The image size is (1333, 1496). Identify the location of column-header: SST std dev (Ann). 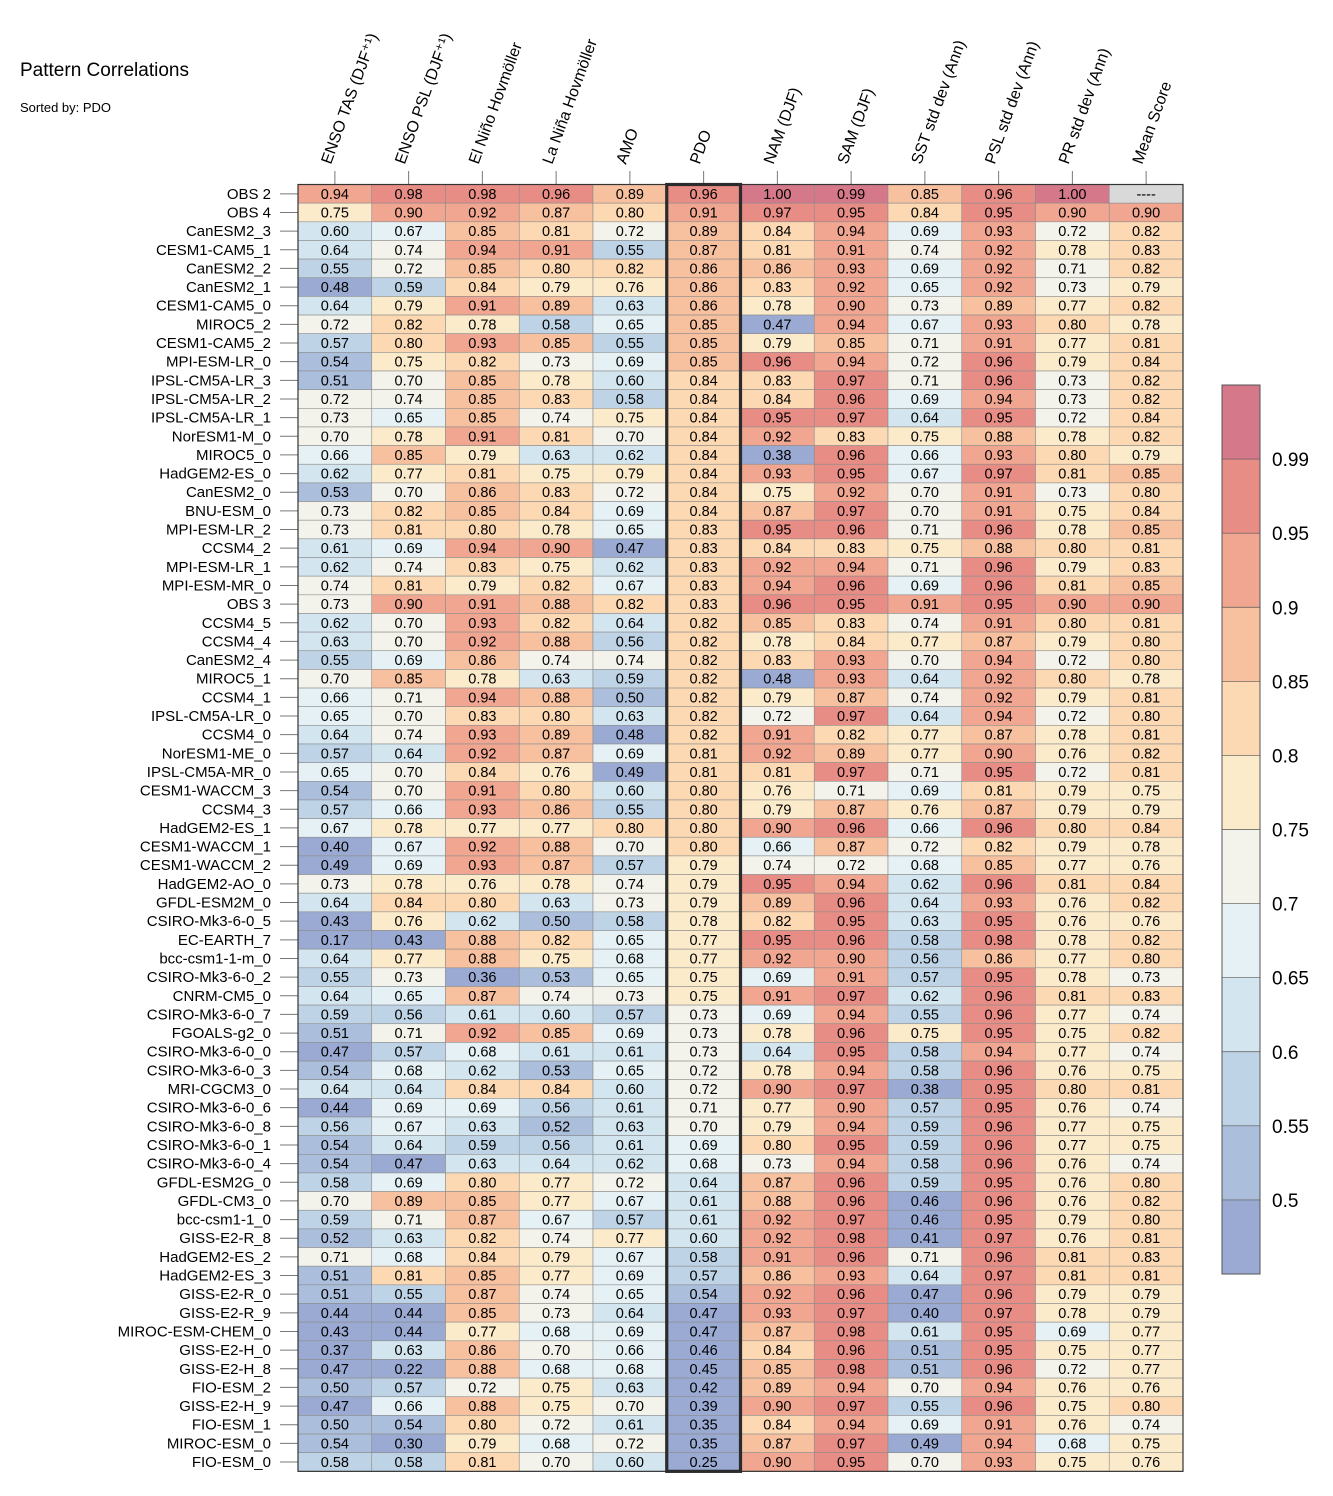
(939, 102).